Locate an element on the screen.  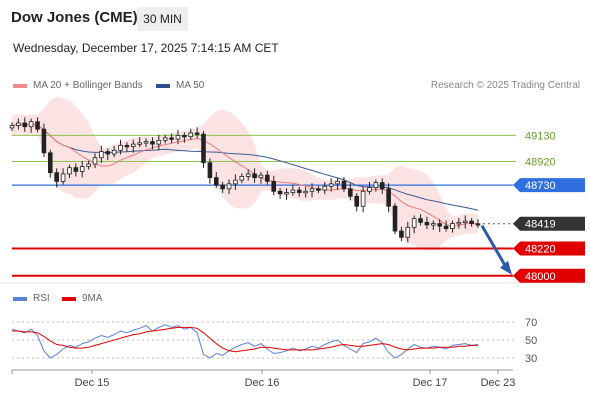
legend-ma50: MA 50 is located at coordinates (180, 85).